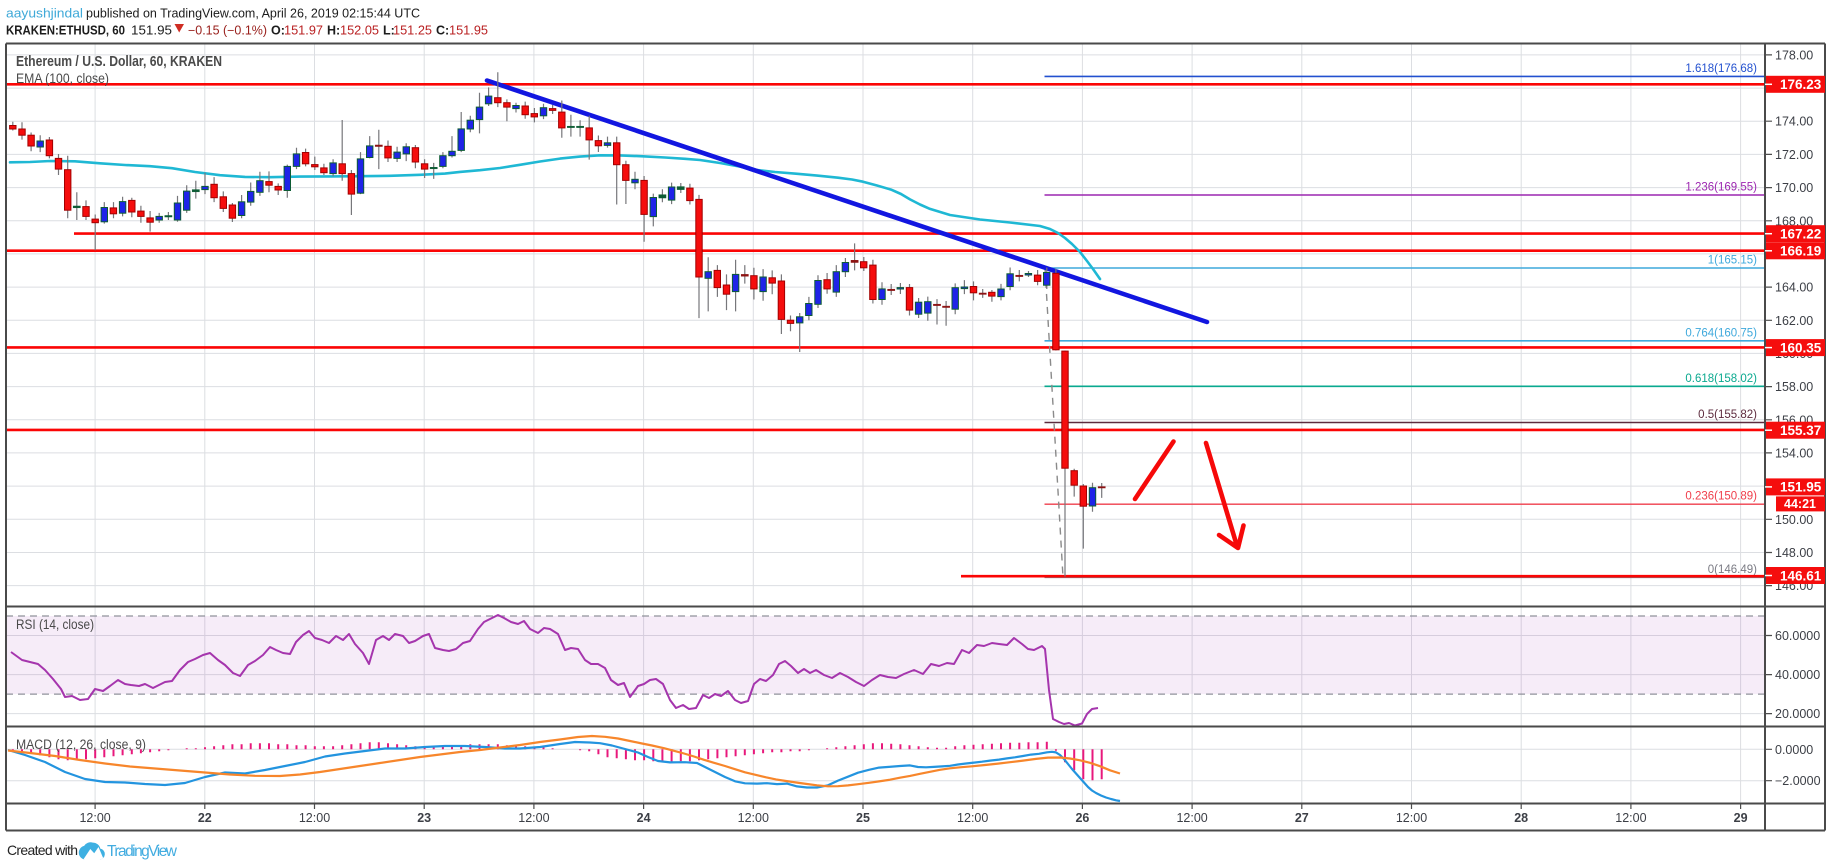  I want to click on svg-text: 146.61, so click(1801, 575).